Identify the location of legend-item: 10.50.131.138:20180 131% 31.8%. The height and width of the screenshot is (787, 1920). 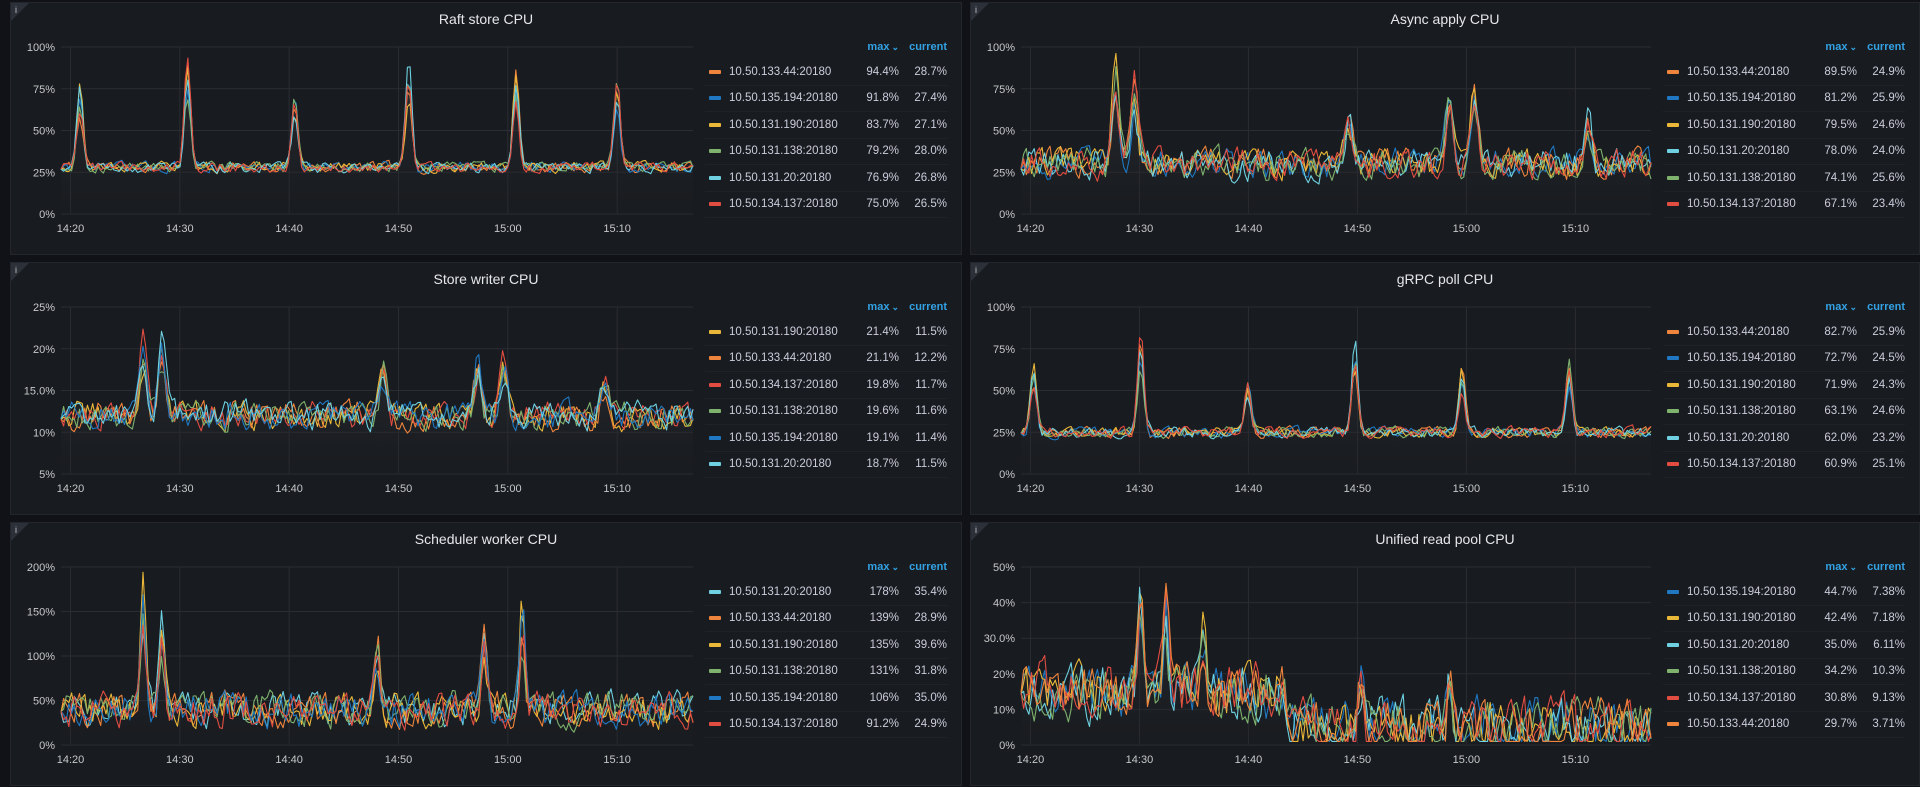
(826, 672).